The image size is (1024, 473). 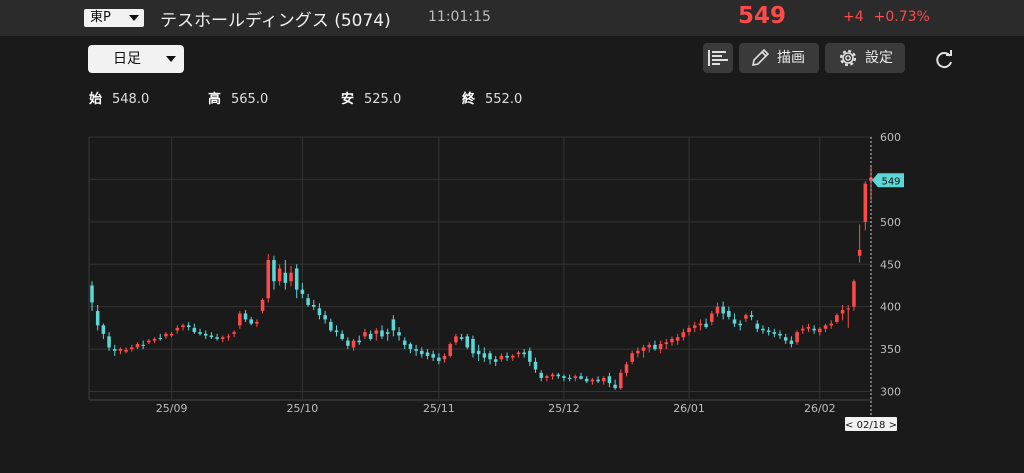 I want to click on y-tick-label: 500, so click(x=890, y=222).